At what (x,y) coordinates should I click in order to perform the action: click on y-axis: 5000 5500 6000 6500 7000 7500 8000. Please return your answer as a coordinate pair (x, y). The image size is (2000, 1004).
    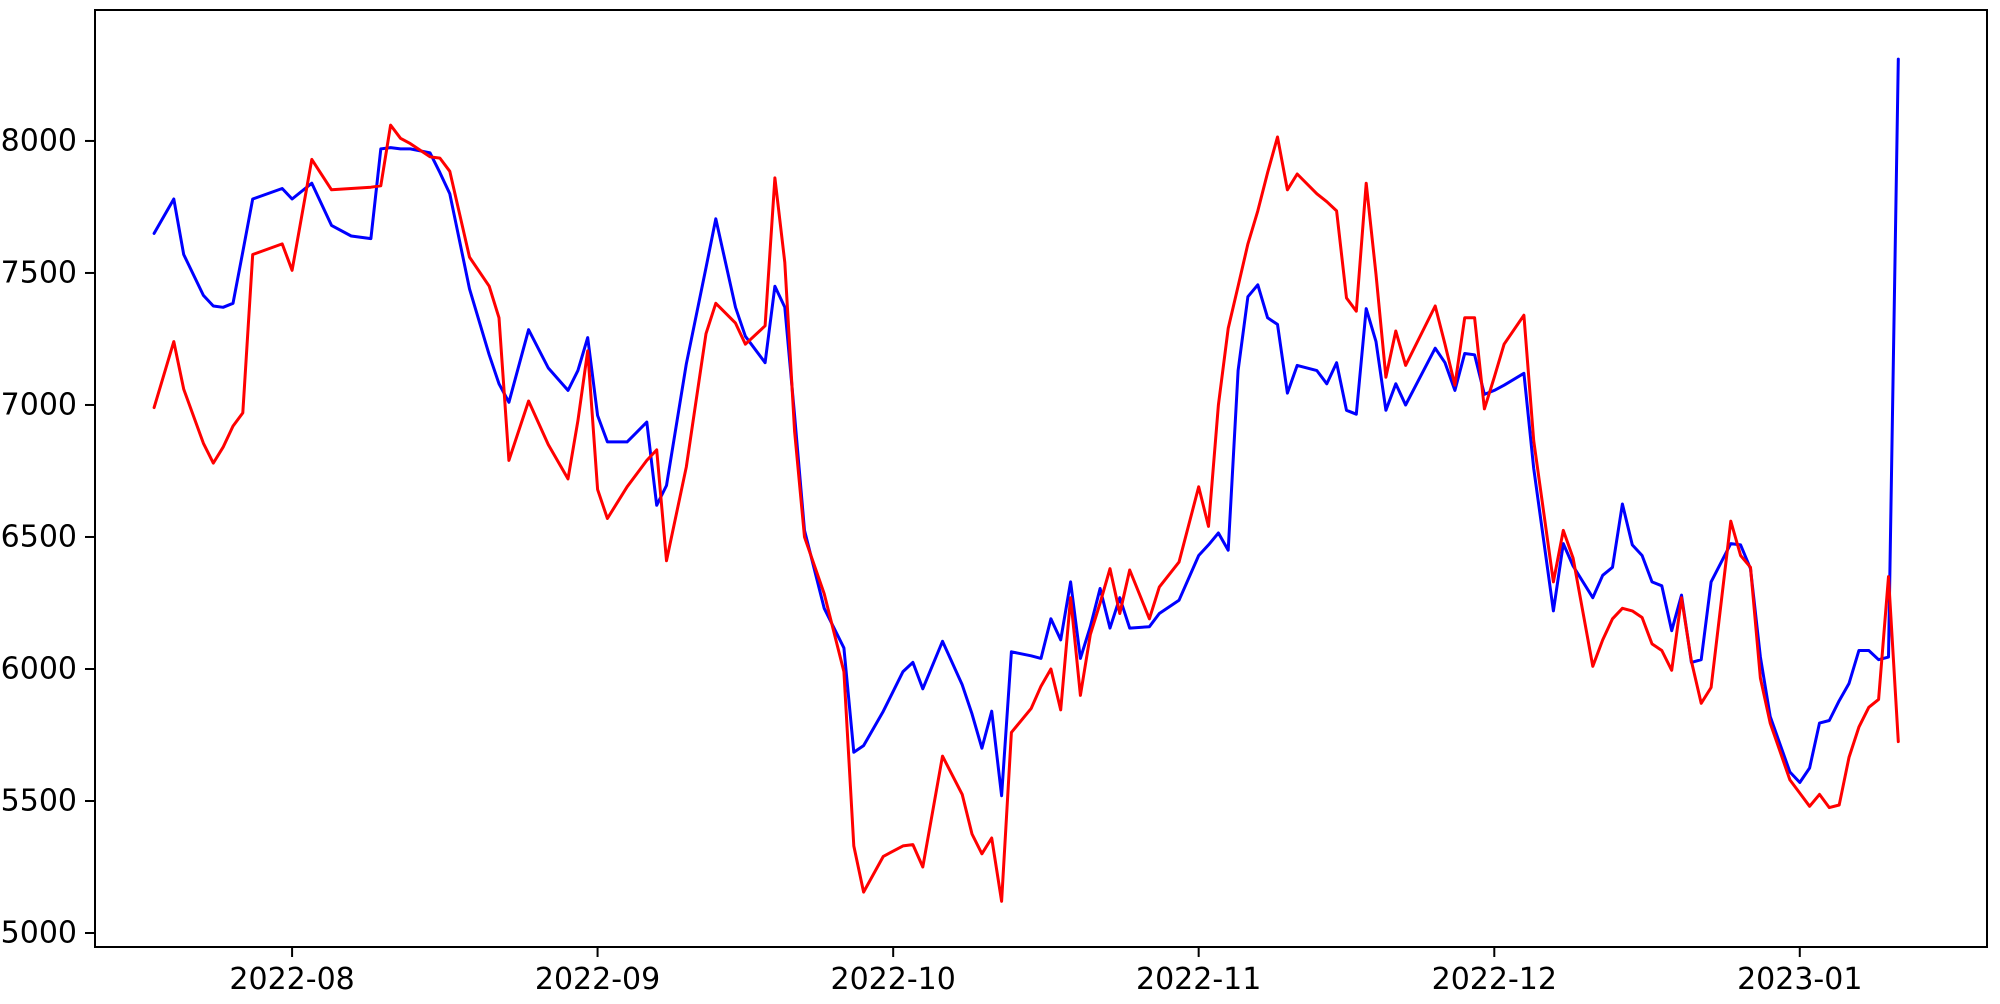
    Looking at the image, I should click on (48, 537).